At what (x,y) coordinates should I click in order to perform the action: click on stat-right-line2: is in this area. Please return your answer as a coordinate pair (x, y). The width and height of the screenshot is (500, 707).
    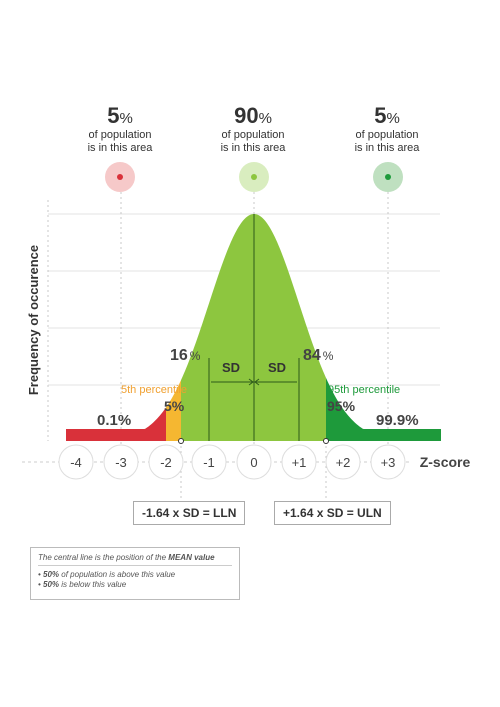
    Looking at the image, I should click on (387, 148).